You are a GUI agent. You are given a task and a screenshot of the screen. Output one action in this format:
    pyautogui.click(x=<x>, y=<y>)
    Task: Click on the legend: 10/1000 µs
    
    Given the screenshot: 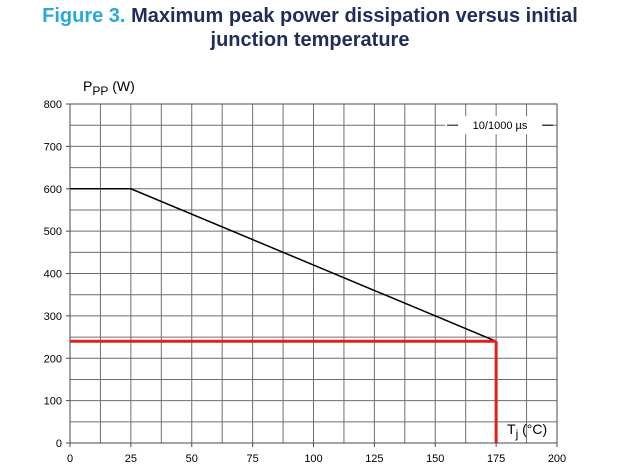 What is the action you would take?
    pyautogui.click(x=499, y=125)
    